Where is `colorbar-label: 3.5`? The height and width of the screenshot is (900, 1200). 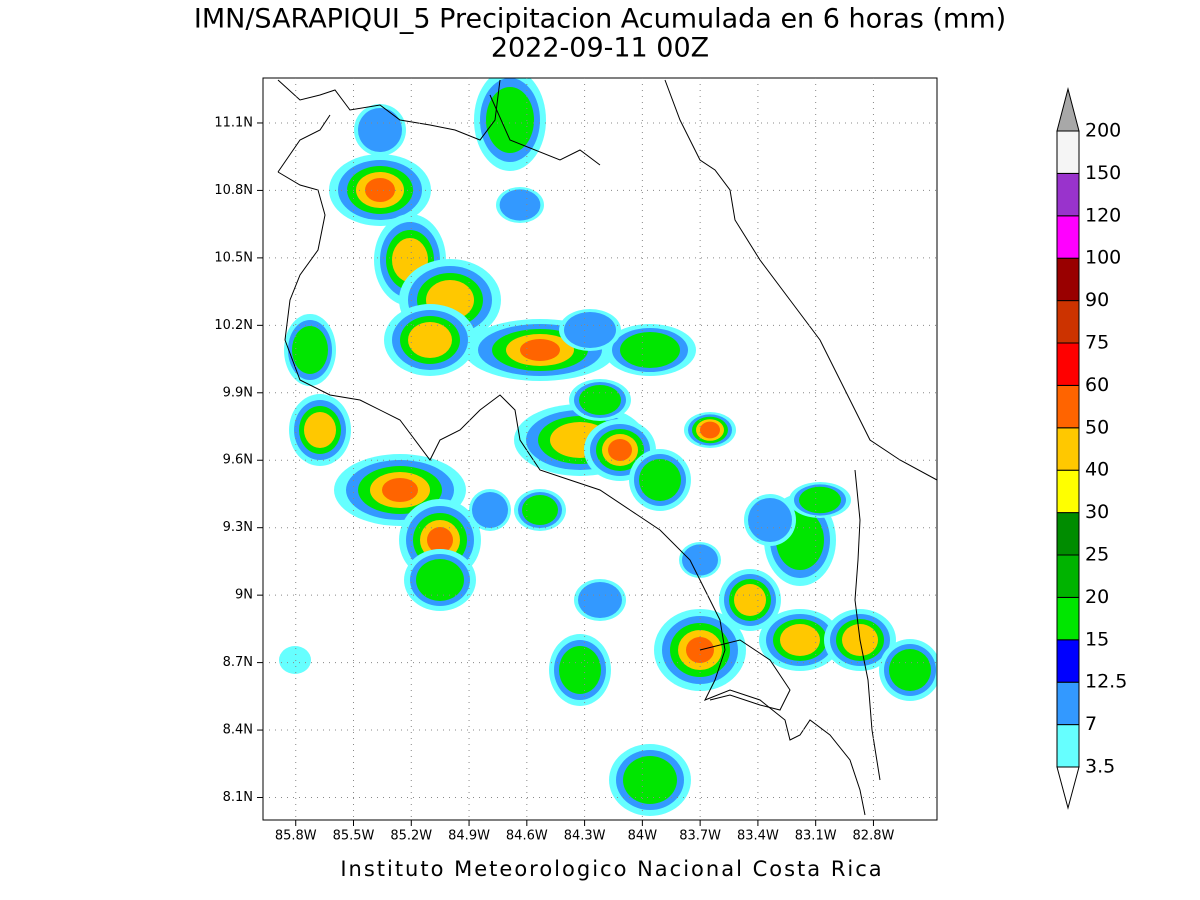 colorbar-label: 3.5 is located at coordinates (1100, 767).